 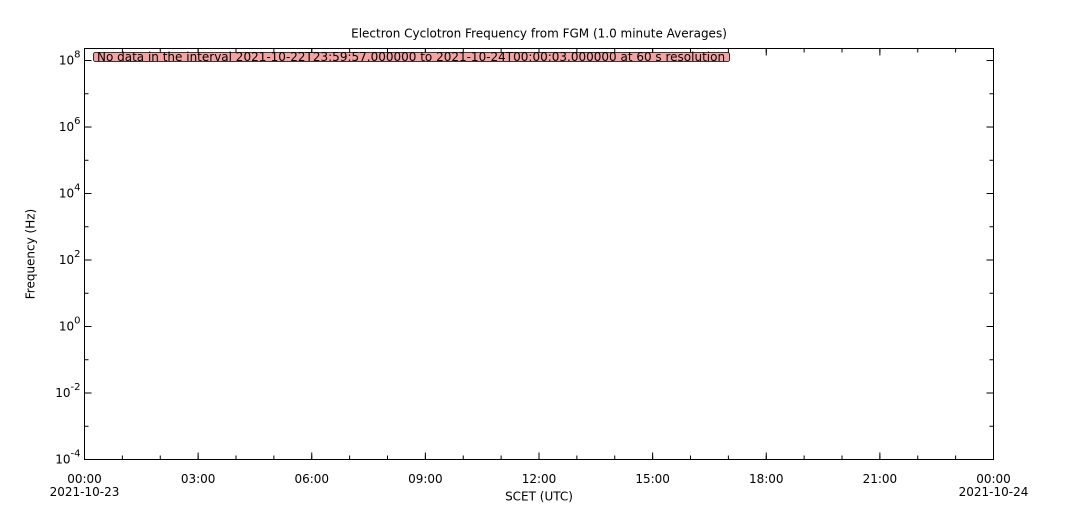 I want to click on x-axis-label: SCET (UTC), so click(x=539, y=497).